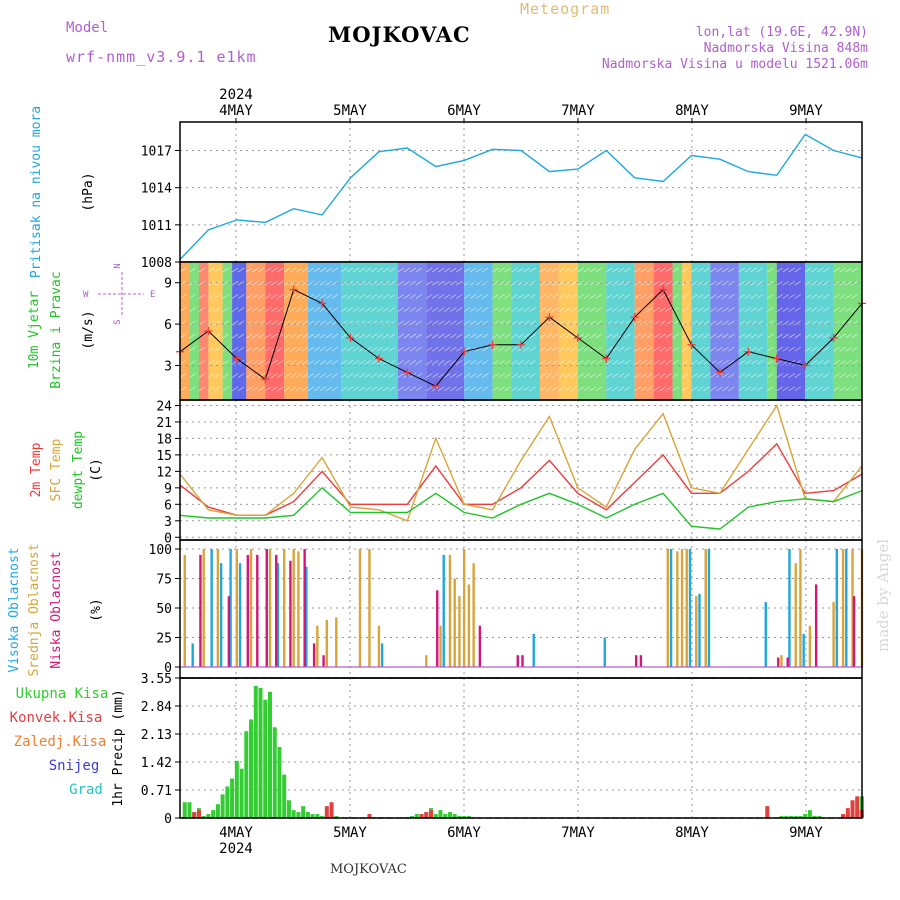 The width and height of the screenshot is (900, 900). I want to click on compass-west-label: W, so click(86, 295).